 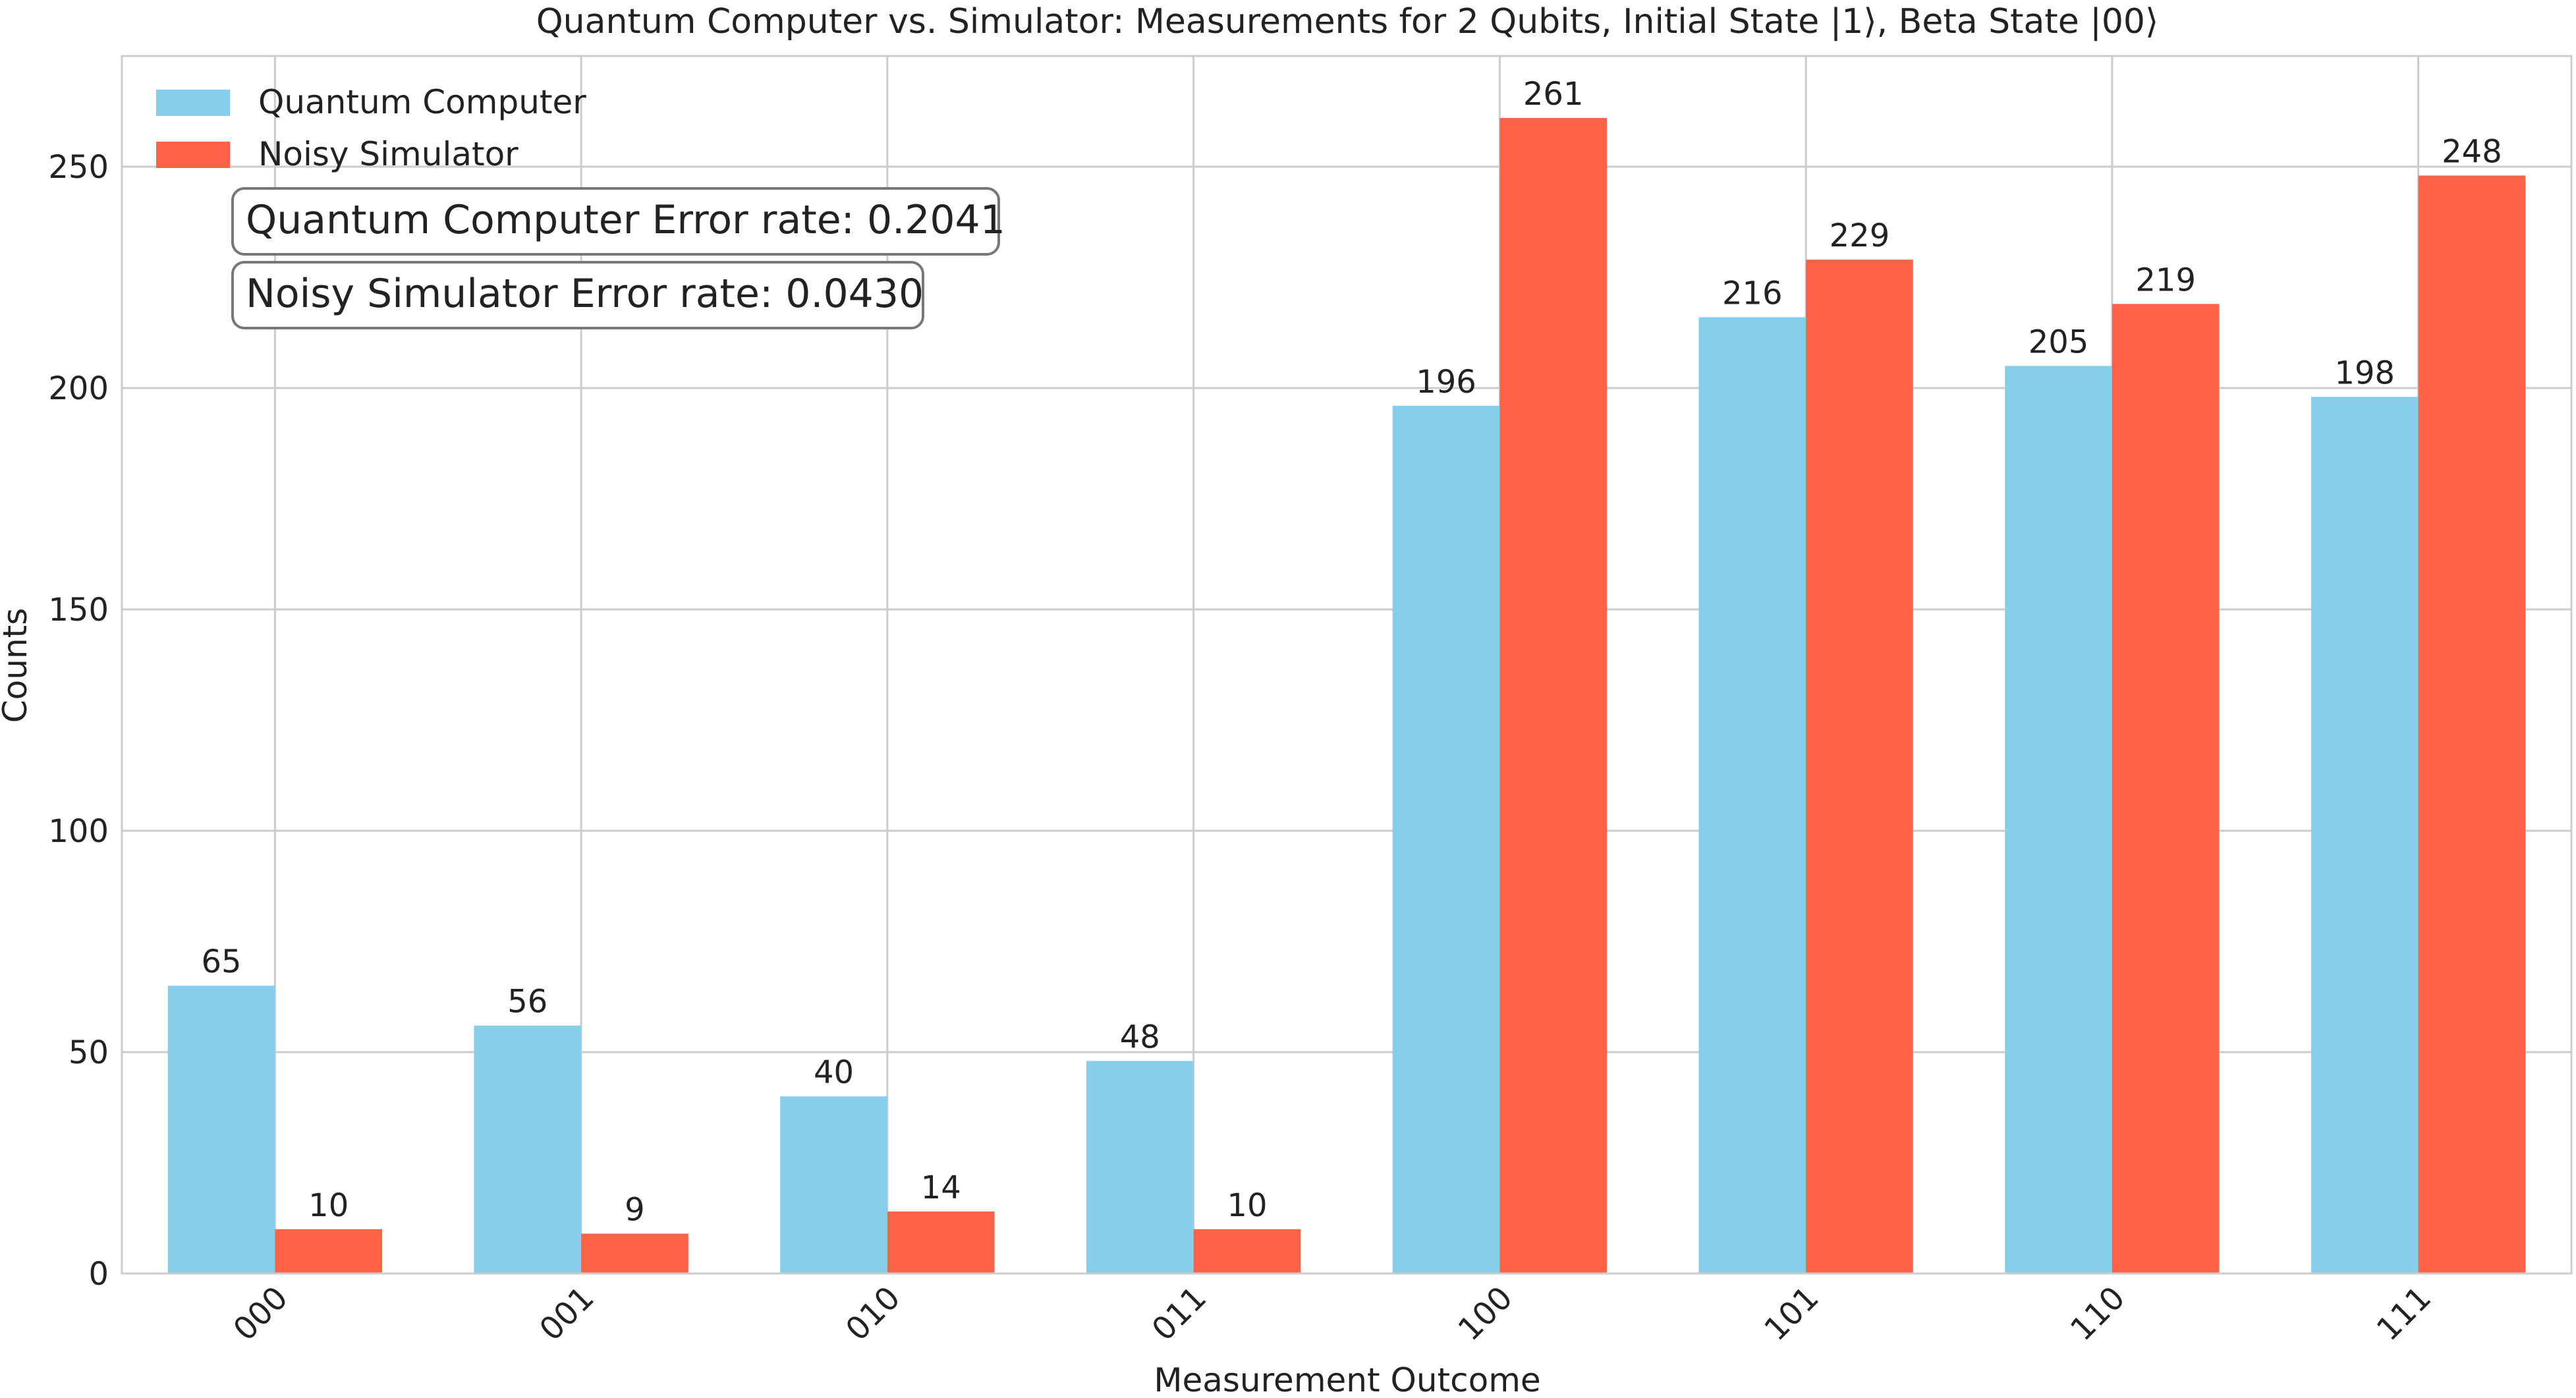 What do you see at coordinates (1553, 95) in the screenshot?
I see `data-label-noisy-simulator-100: 261` at bounding box center [1553, 95].